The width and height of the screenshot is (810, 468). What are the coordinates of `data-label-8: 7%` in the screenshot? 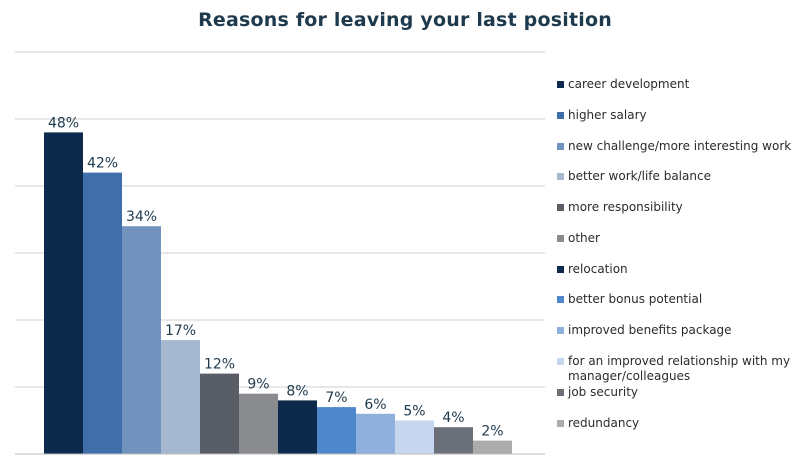 It's located at (336, 398).